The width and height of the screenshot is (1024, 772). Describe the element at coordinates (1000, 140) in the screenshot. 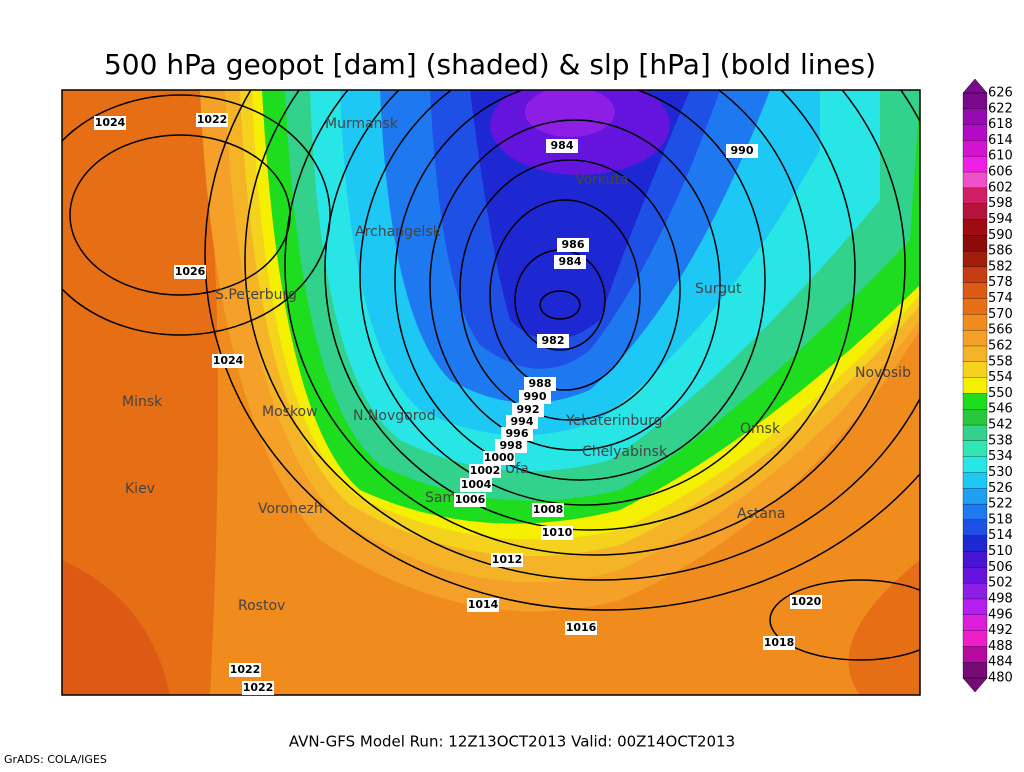

I see `colorbar-label: 614` at that location.